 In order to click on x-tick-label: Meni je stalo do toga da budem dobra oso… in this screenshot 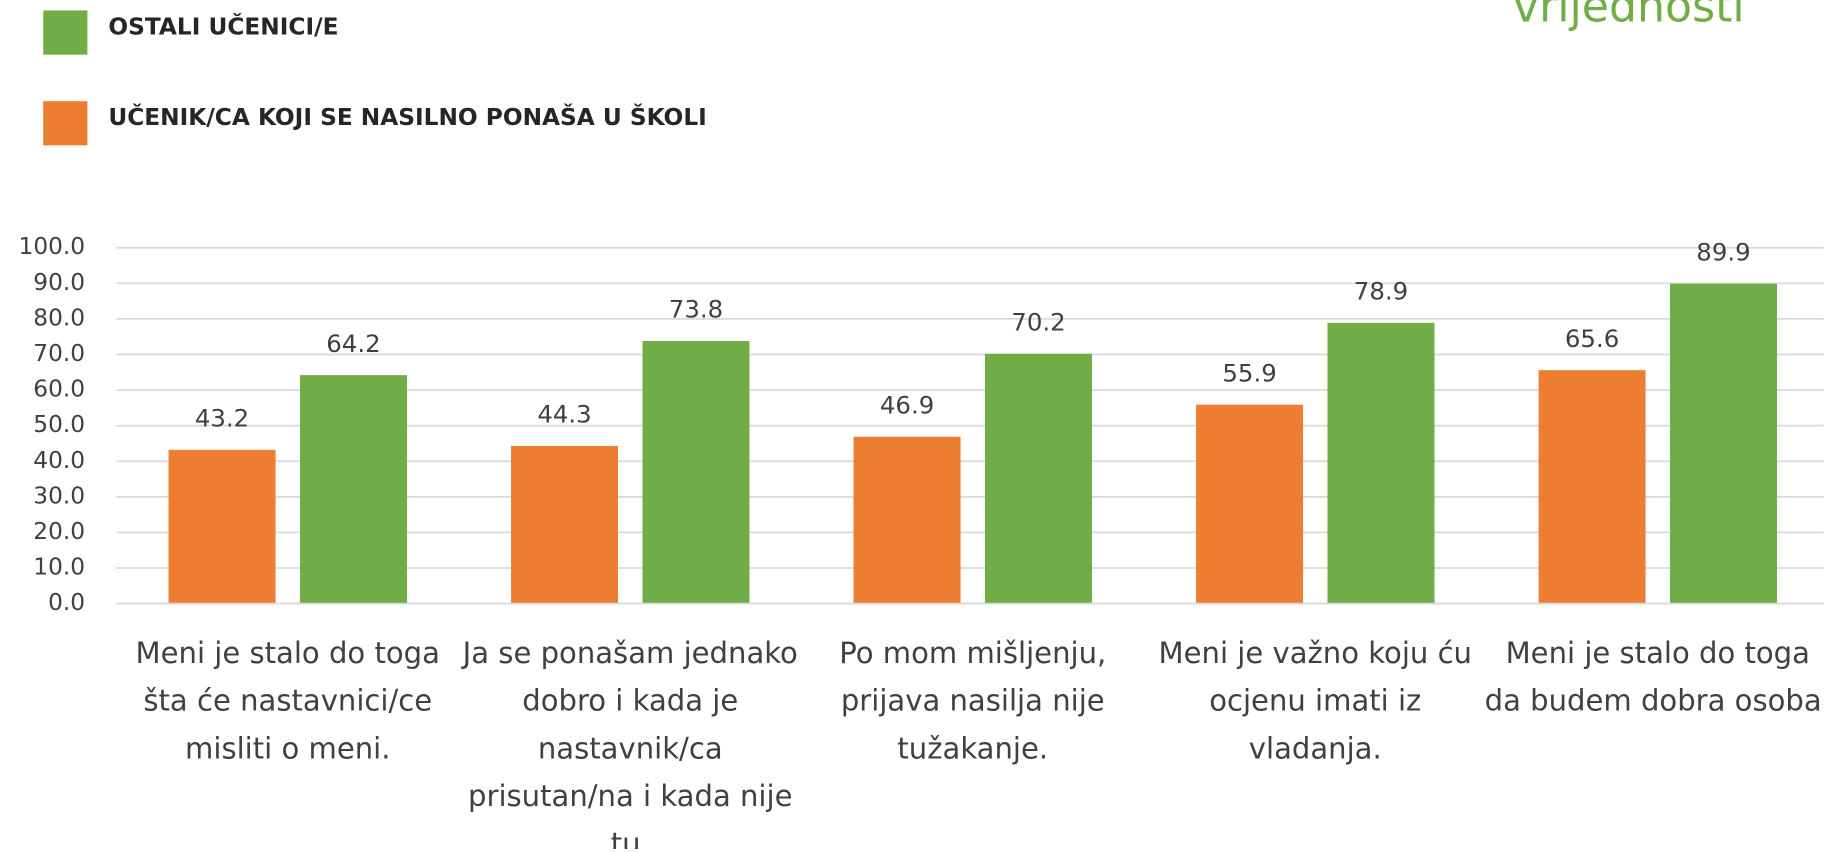, I will do `click(1654, 677)`.